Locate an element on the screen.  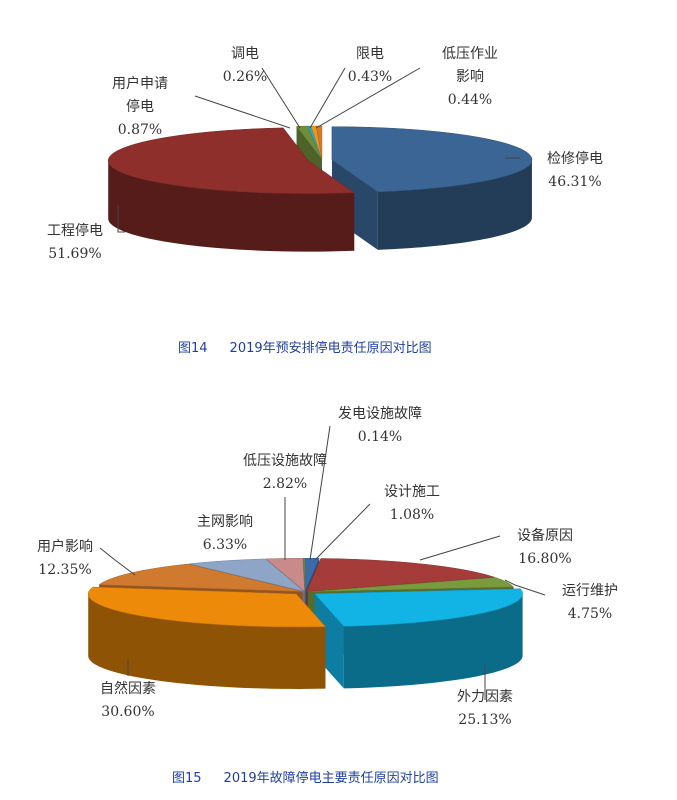
data-label: 低压设施故障 2.82% is located at coordinates (285, 472).